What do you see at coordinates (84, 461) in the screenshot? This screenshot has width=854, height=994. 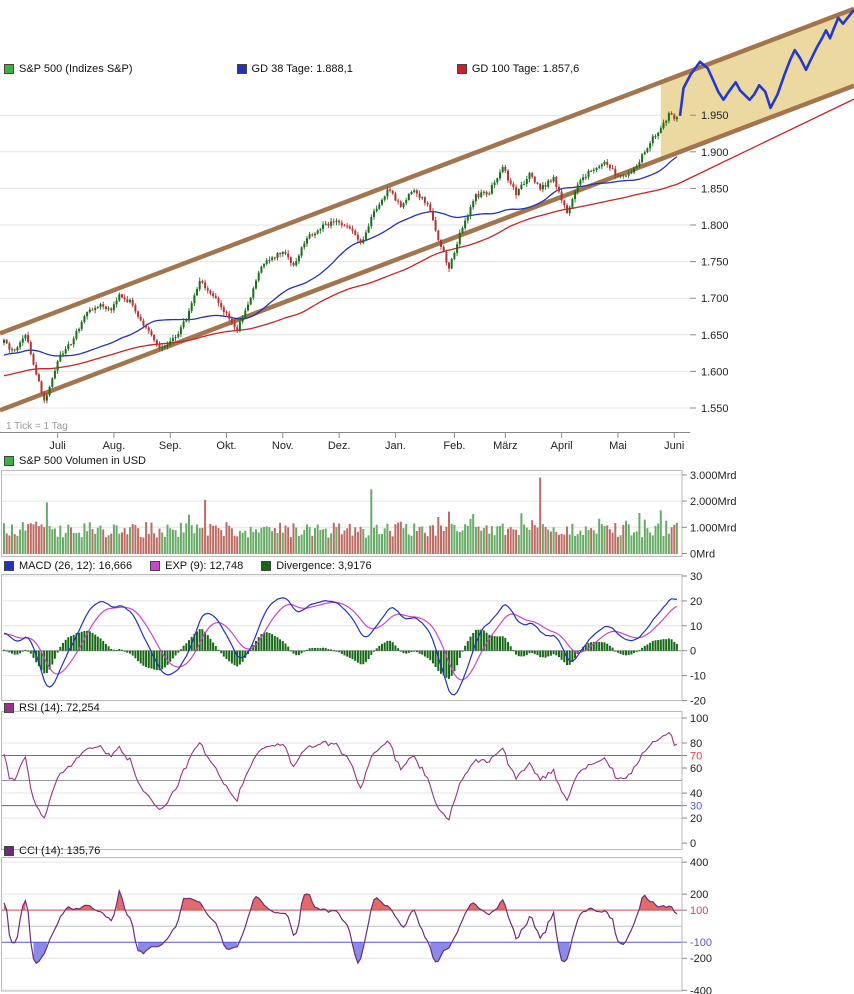 I see `volume-legend: S&P 500 Volumen in USD` at bounding box center [84, 461].